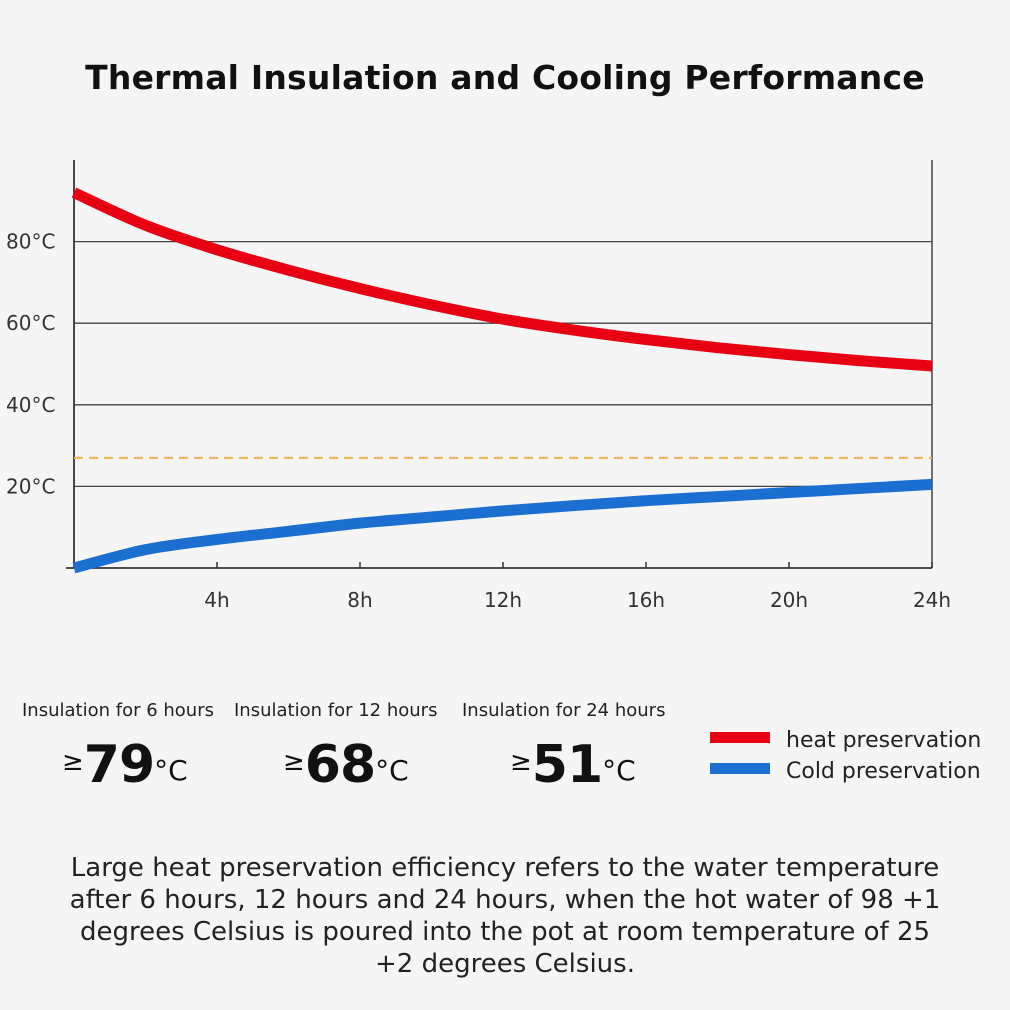  What do you see at coordinates (564, 710) in the screenshot?
I see `stat-label-24h: Insulation for 24 hours` at bounding box center [564, 710].